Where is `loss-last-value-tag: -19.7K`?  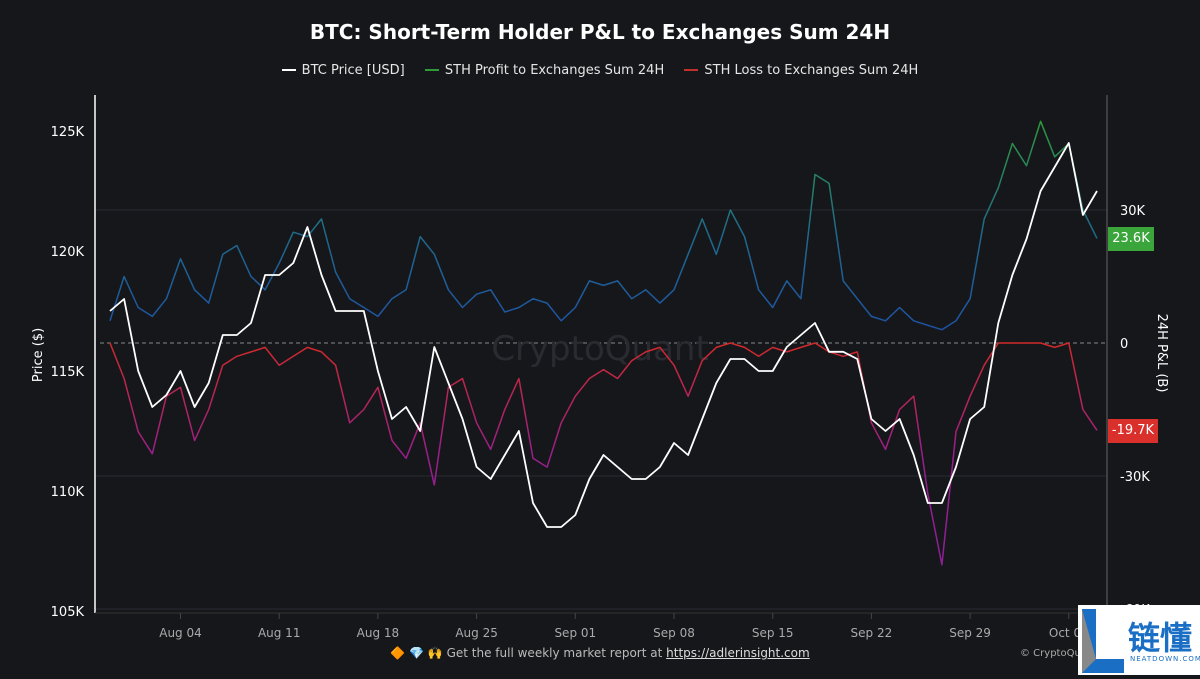 loss-last-value-tag: -19.7K is located at coordinates (1133, 431).